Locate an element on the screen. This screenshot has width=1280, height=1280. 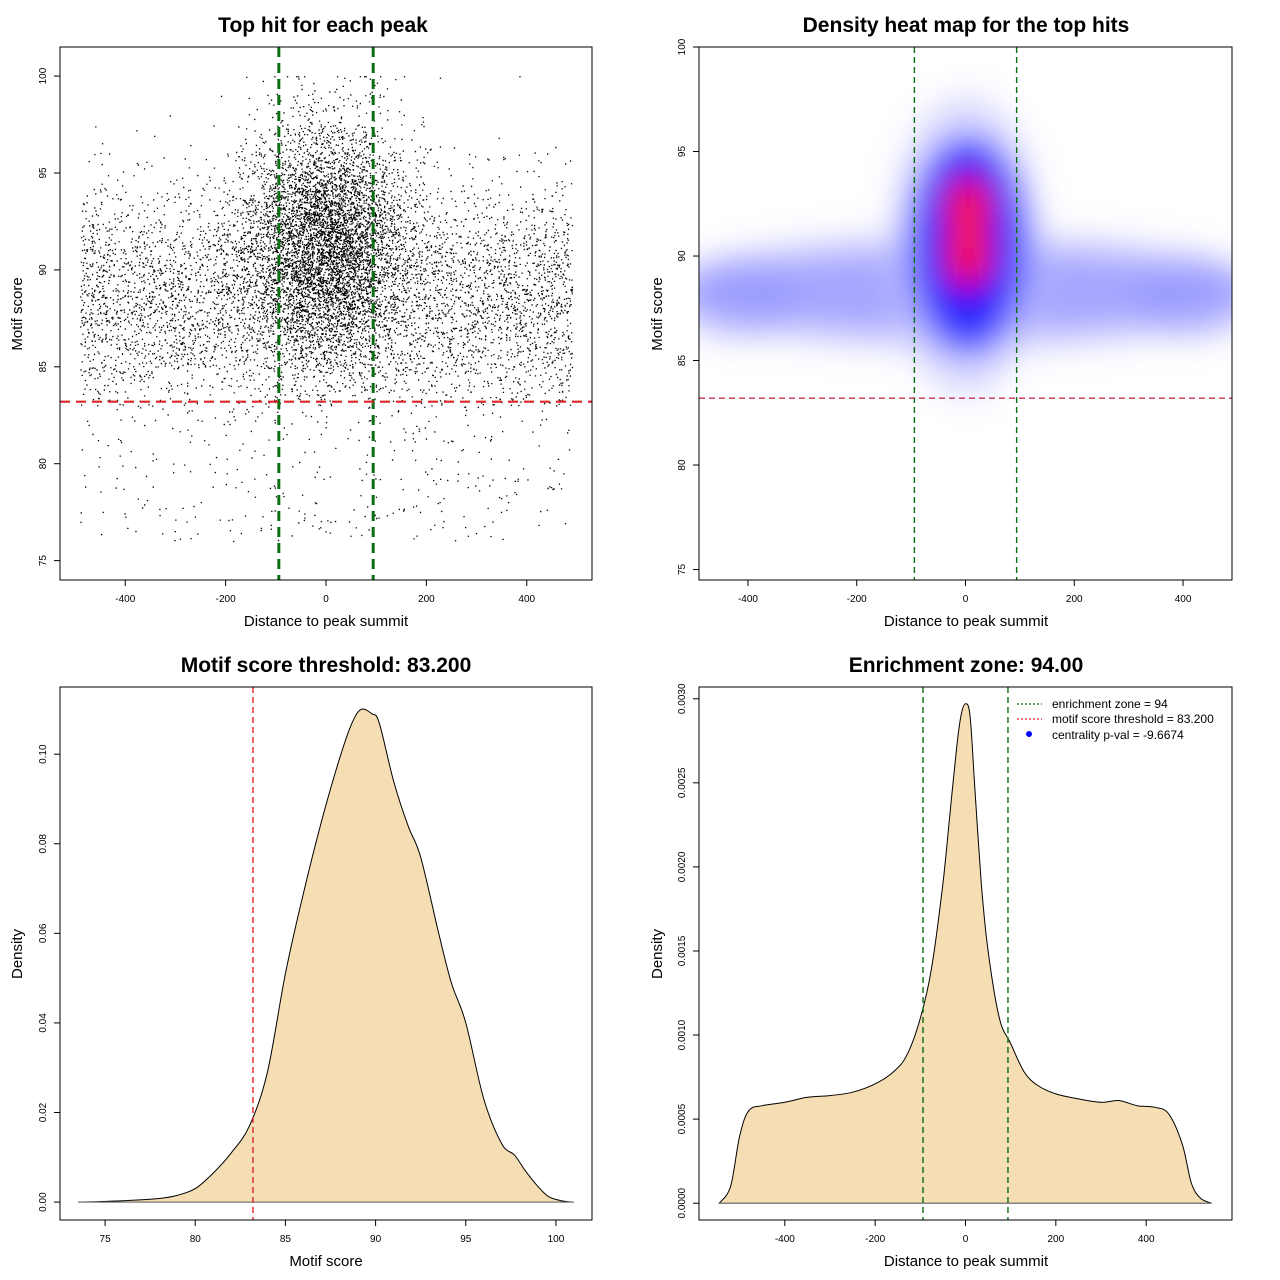
heatmap-density-field is located at coordinates (965, 245).